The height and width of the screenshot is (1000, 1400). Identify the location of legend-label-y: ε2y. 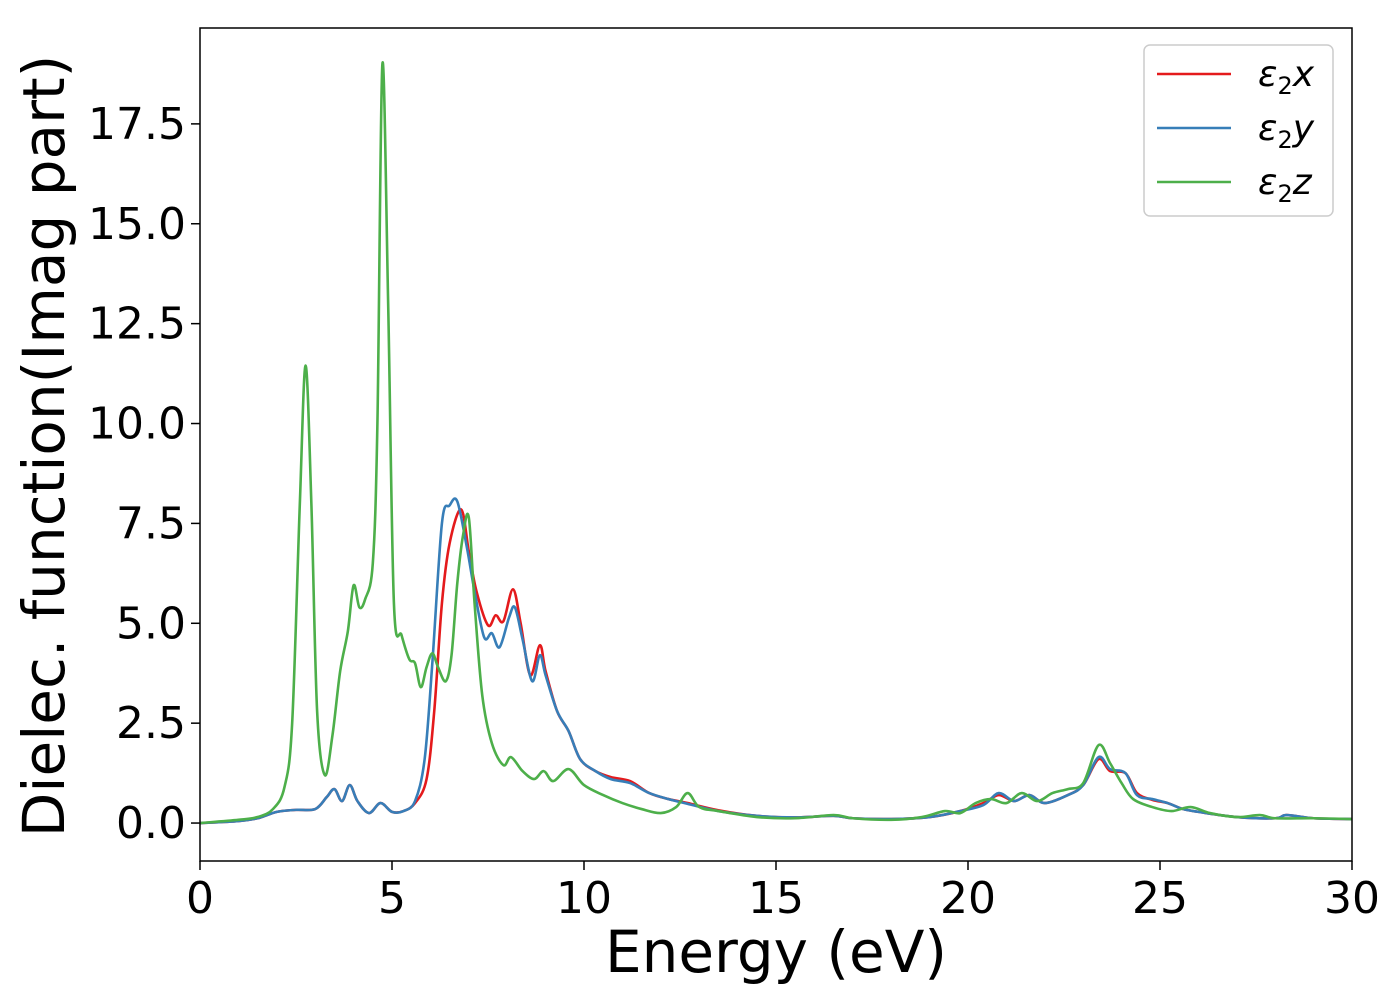
(1286, 131).